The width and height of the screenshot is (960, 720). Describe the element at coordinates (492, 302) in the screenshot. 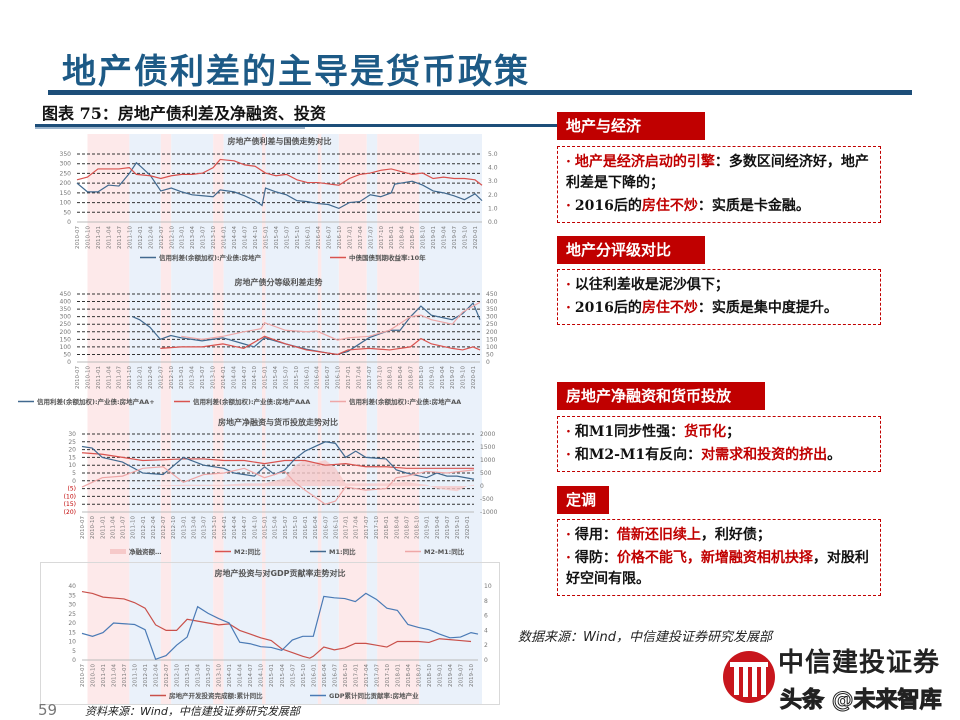

I see `y-tick-label-right: 400` at that location.